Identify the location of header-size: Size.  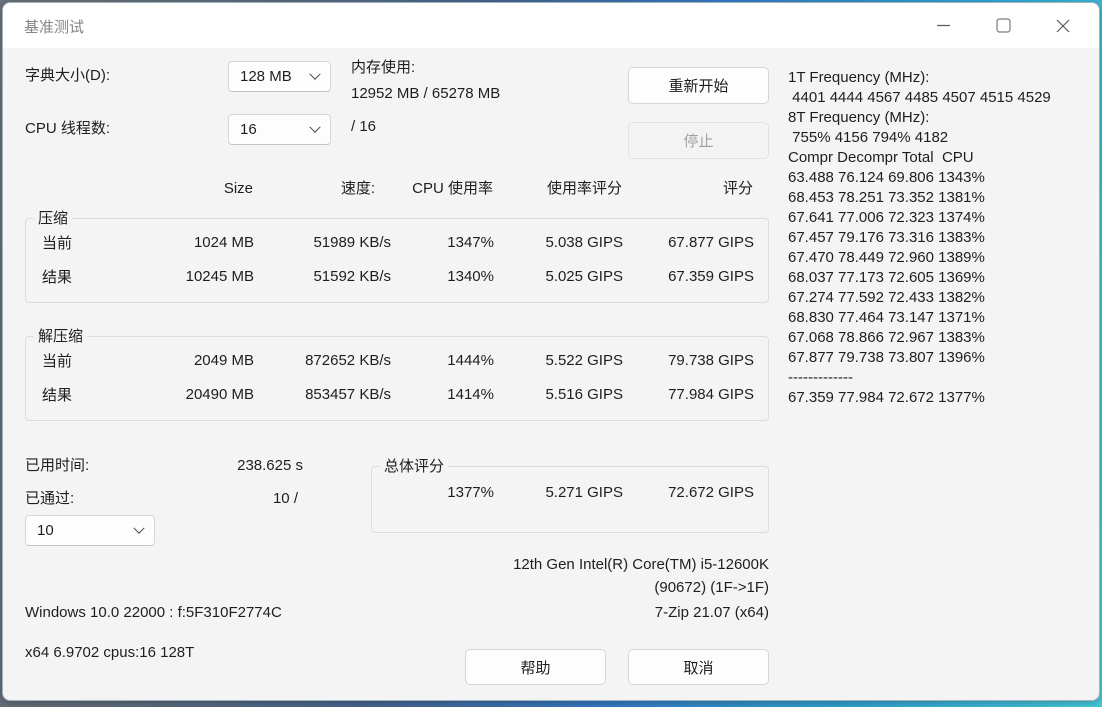
(238, 188).